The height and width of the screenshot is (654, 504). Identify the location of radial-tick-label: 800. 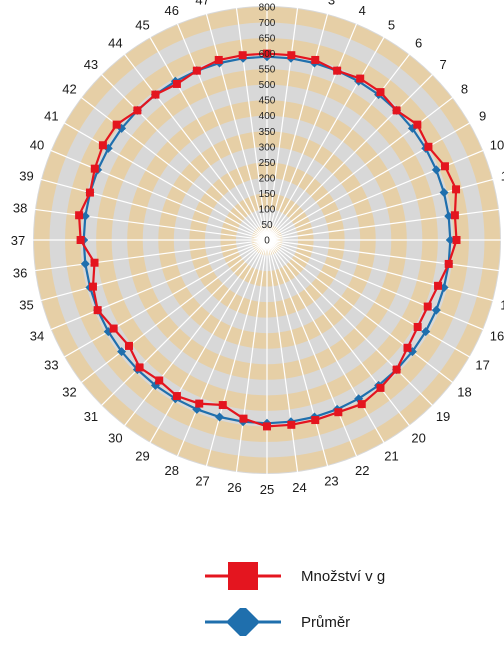
(267, 8).